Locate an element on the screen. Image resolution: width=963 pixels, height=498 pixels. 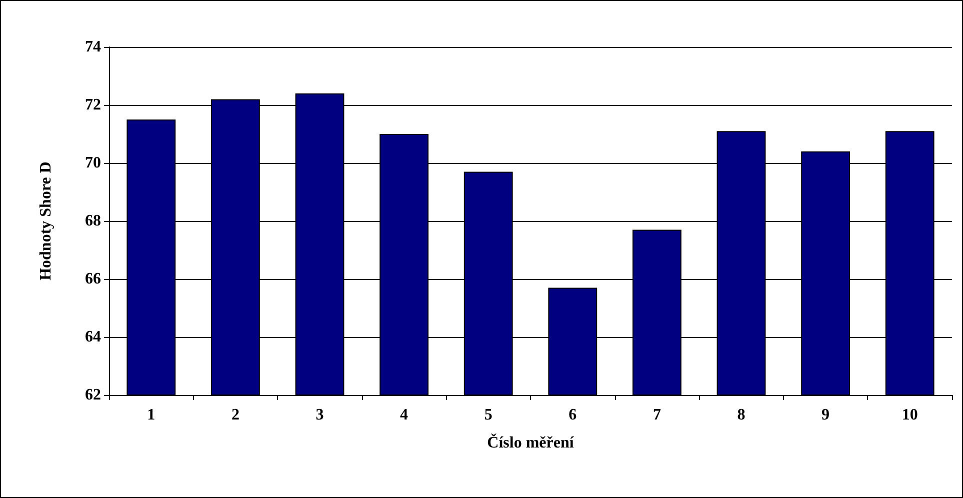
y-tick-label: 64 is located at coordinates (93, 337).